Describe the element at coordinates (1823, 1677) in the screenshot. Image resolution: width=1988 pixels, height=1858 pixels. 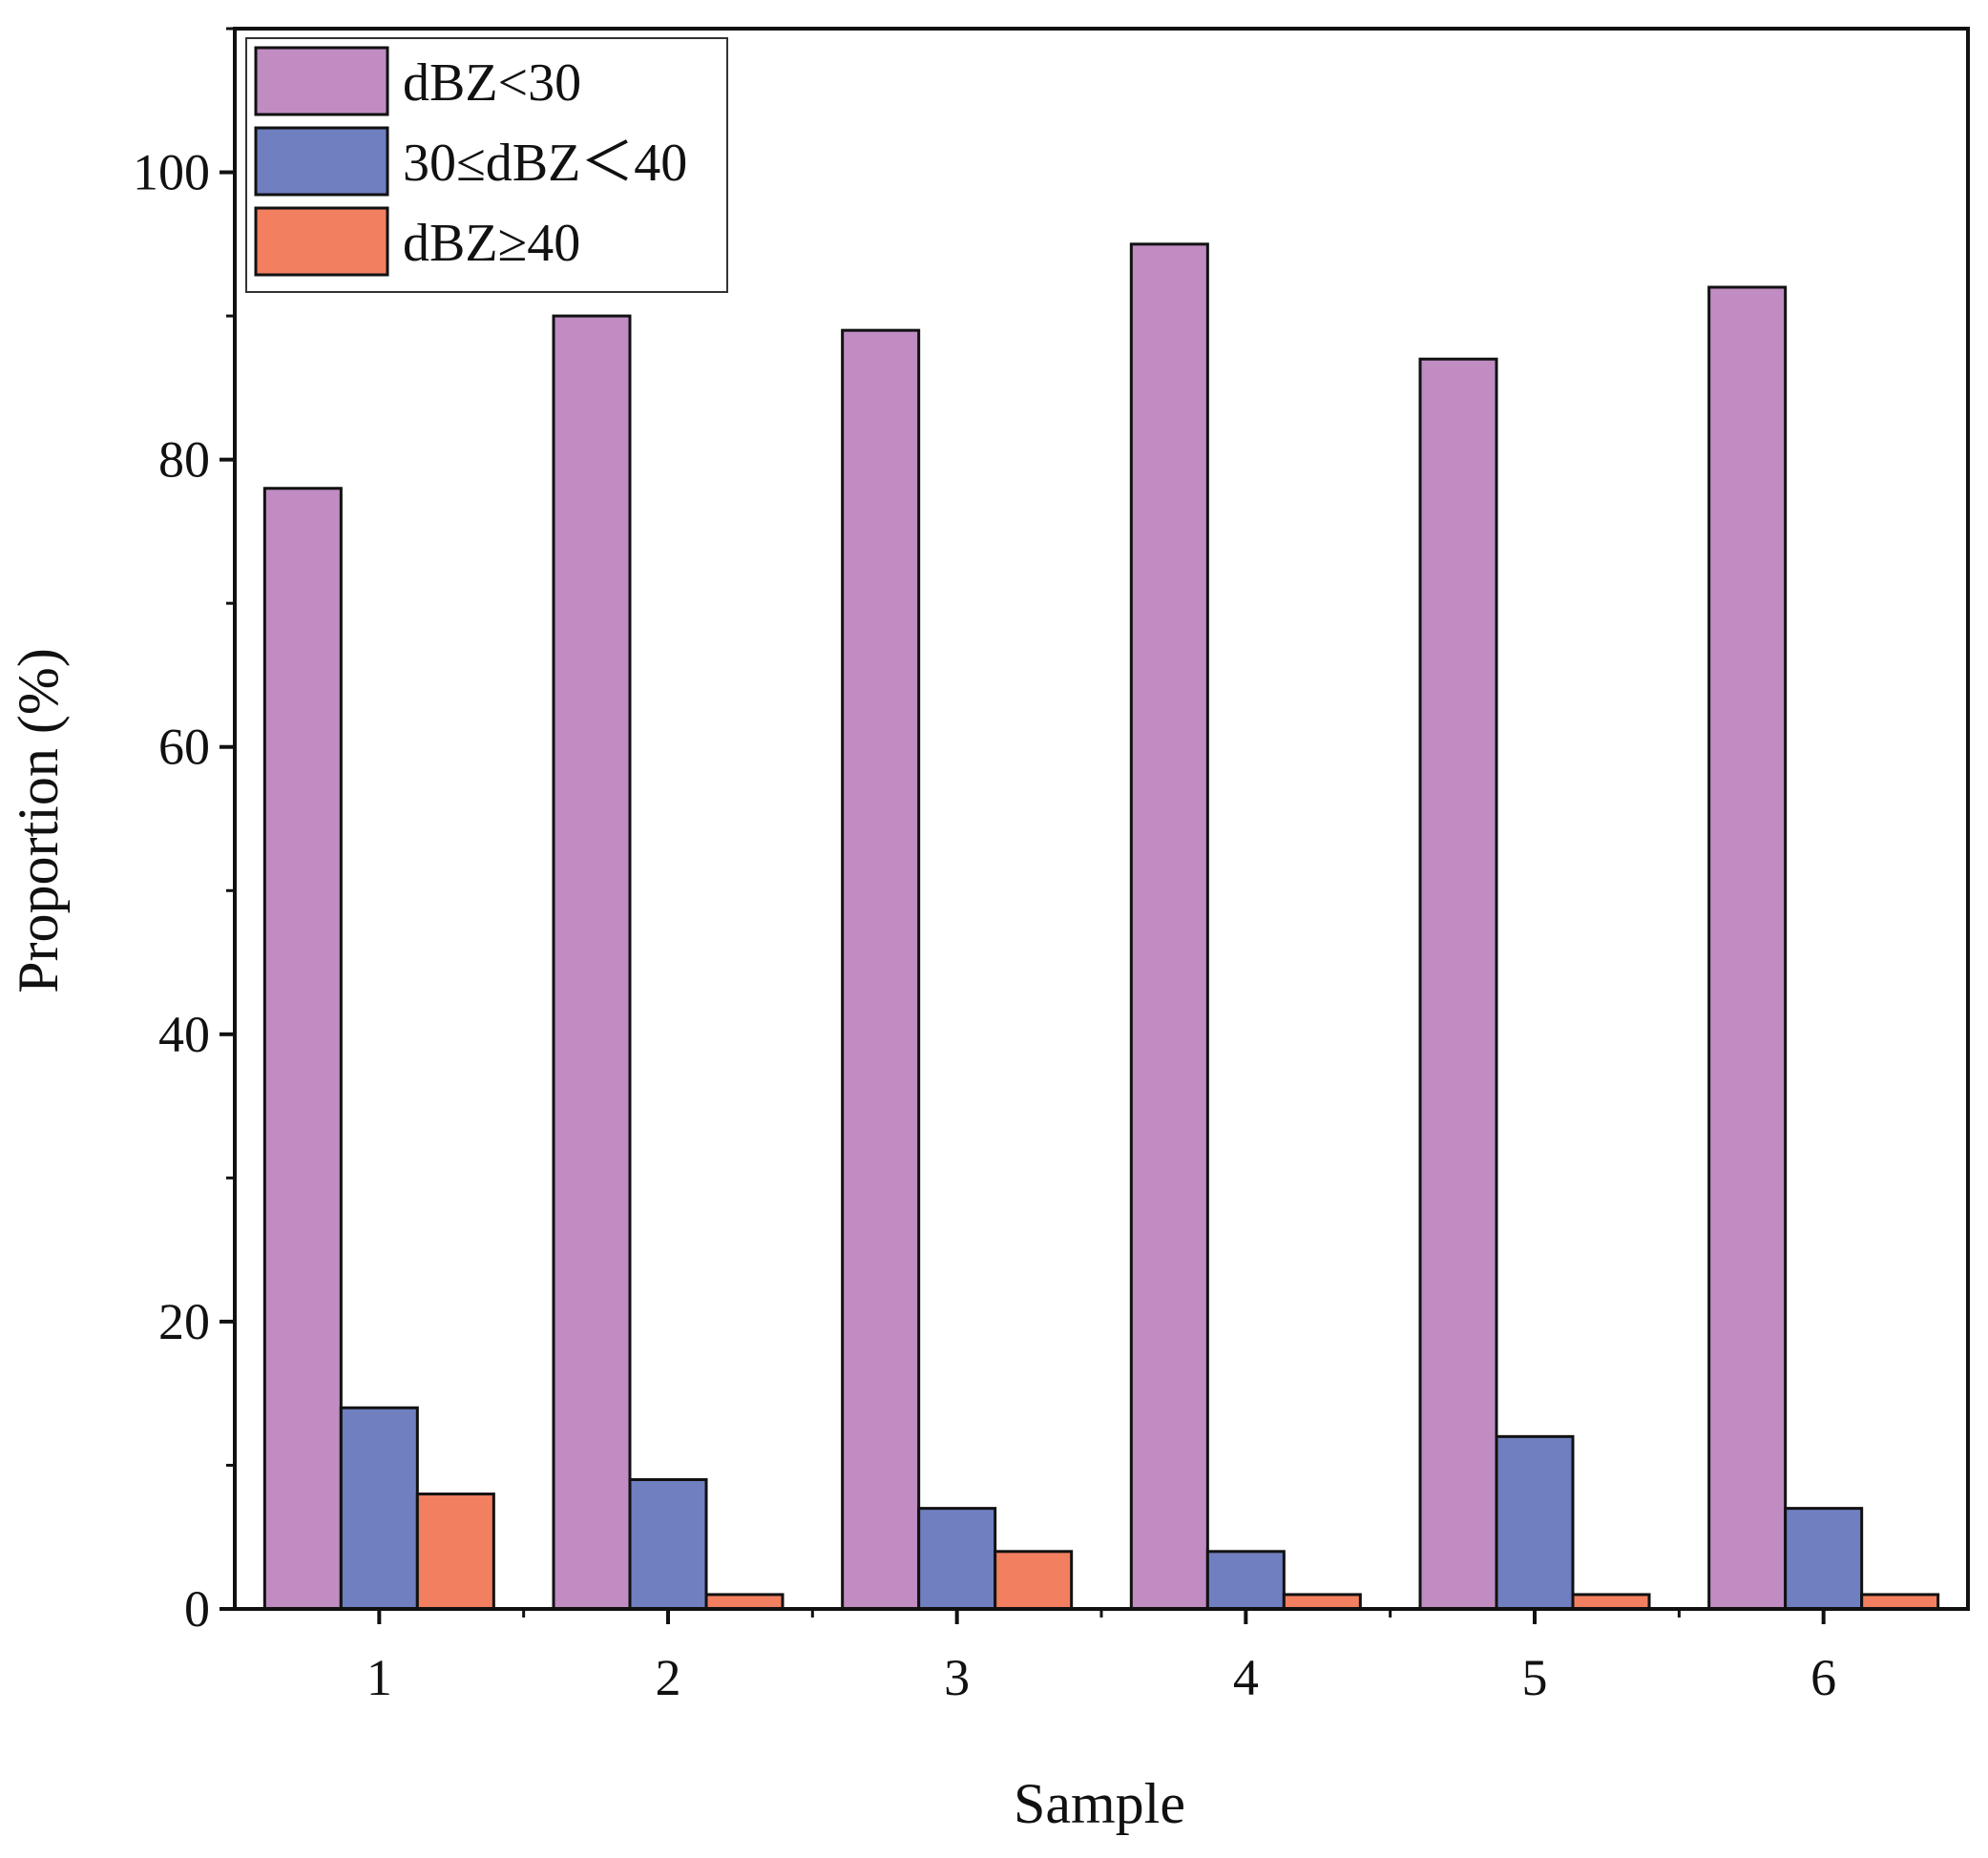
I see `x-tick-label: 6` at that location.